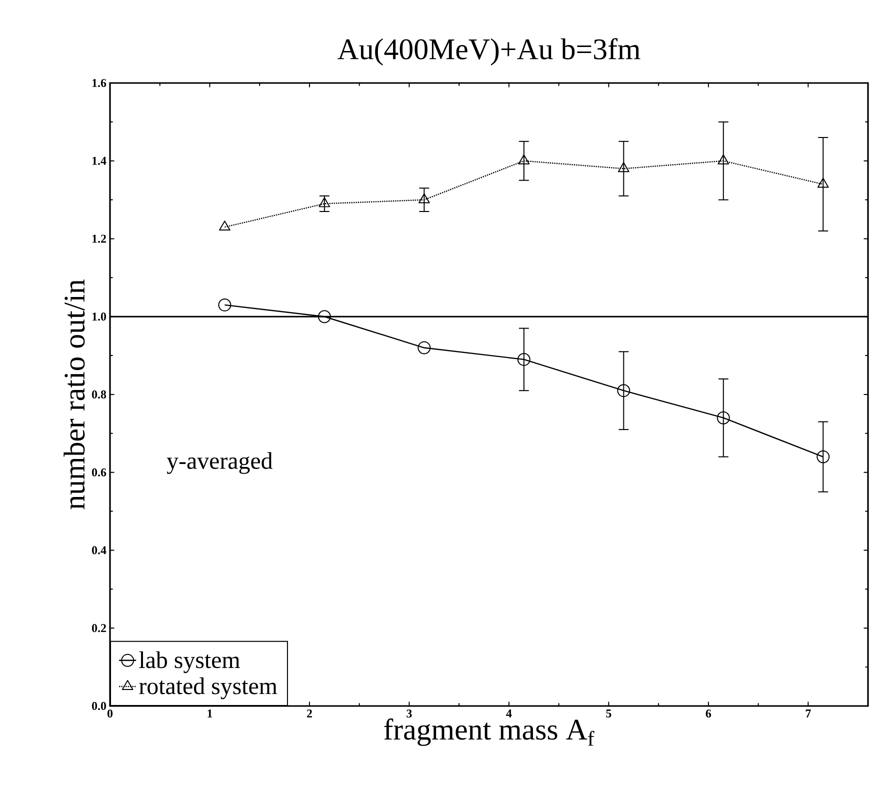 The height and width of the screenshot is (802, 872). What do you see at coordinates (74, 395) in the screenshot?
I see `y-axis-title: number ratio out/in` at bounding box center [74, 395].